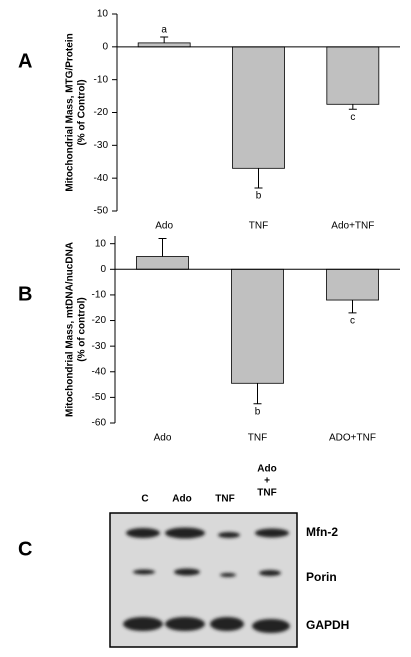 The width and height of the screenshot is (411, 657). Describe the element at coordinates (25, 294) in the screenshot. I see `panel-letter: B` at that location.